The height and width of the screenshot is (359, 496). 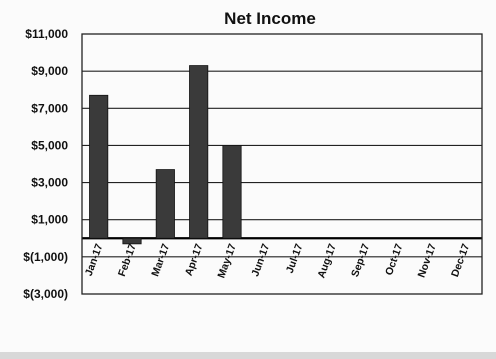 I want to click on x-tick-label: Nov-17, so click(x=427, y=260).